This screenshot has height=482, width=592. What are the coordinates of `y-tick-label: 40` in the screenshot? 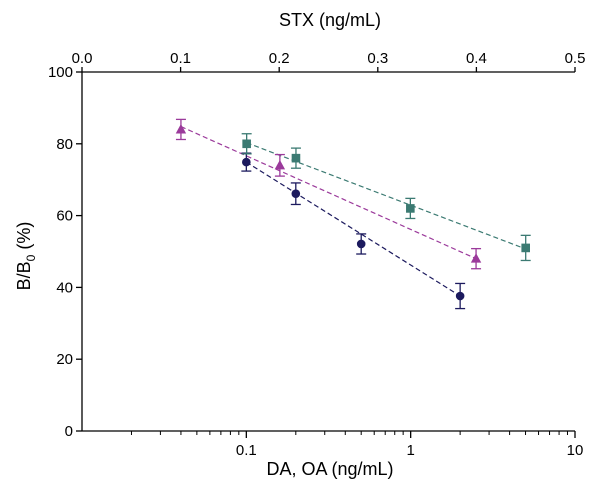 It's located at (64, 287).